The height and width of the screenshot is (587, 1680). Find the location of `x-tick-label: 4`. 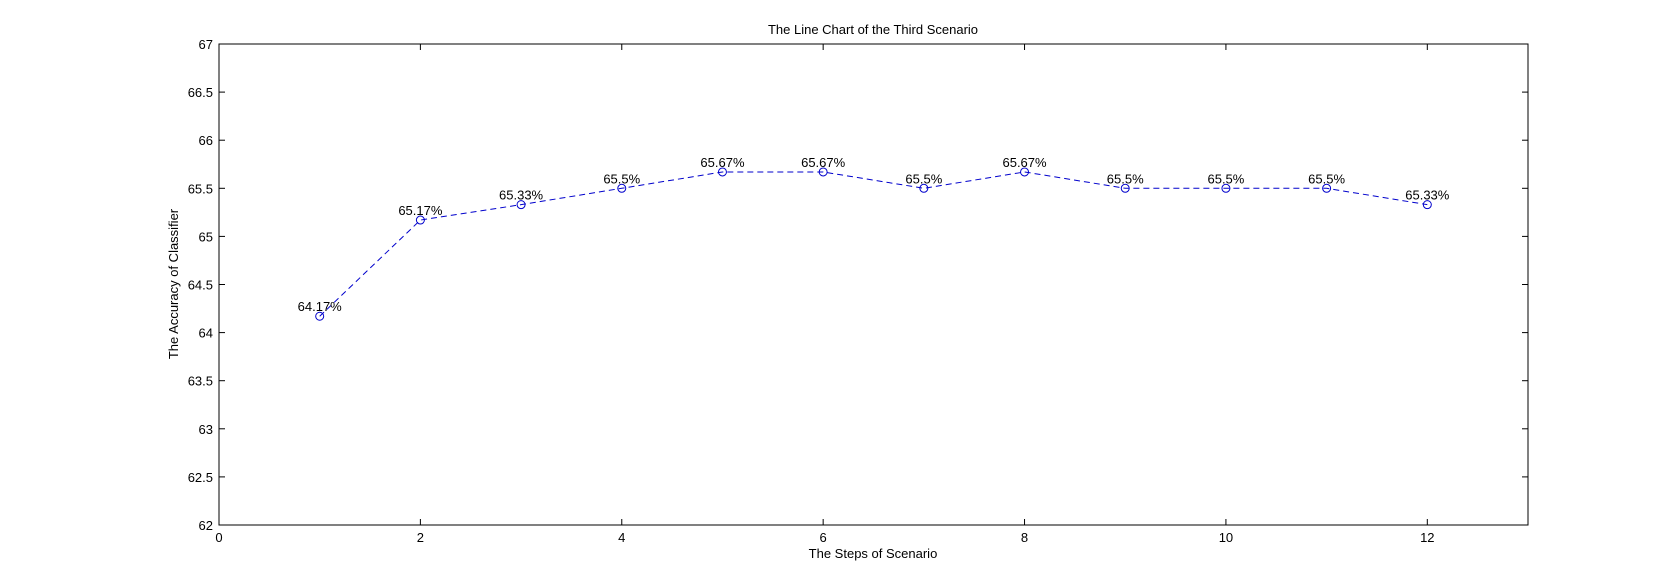

x-tick-label: 4 is located at coordinates (621, 537).